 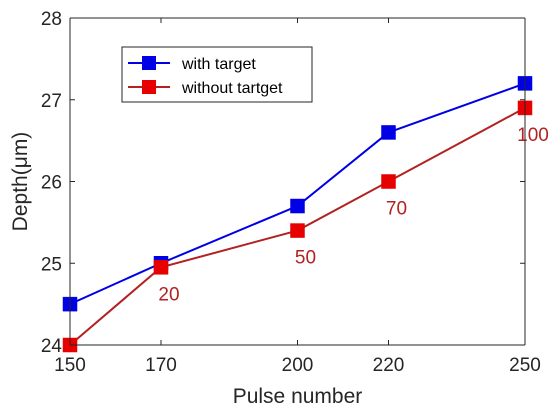 What do you see at coordinates (20, 182) in the screenshot?
I see `y-axis-title: Depth(μm)` at bounding box center [20, 182].